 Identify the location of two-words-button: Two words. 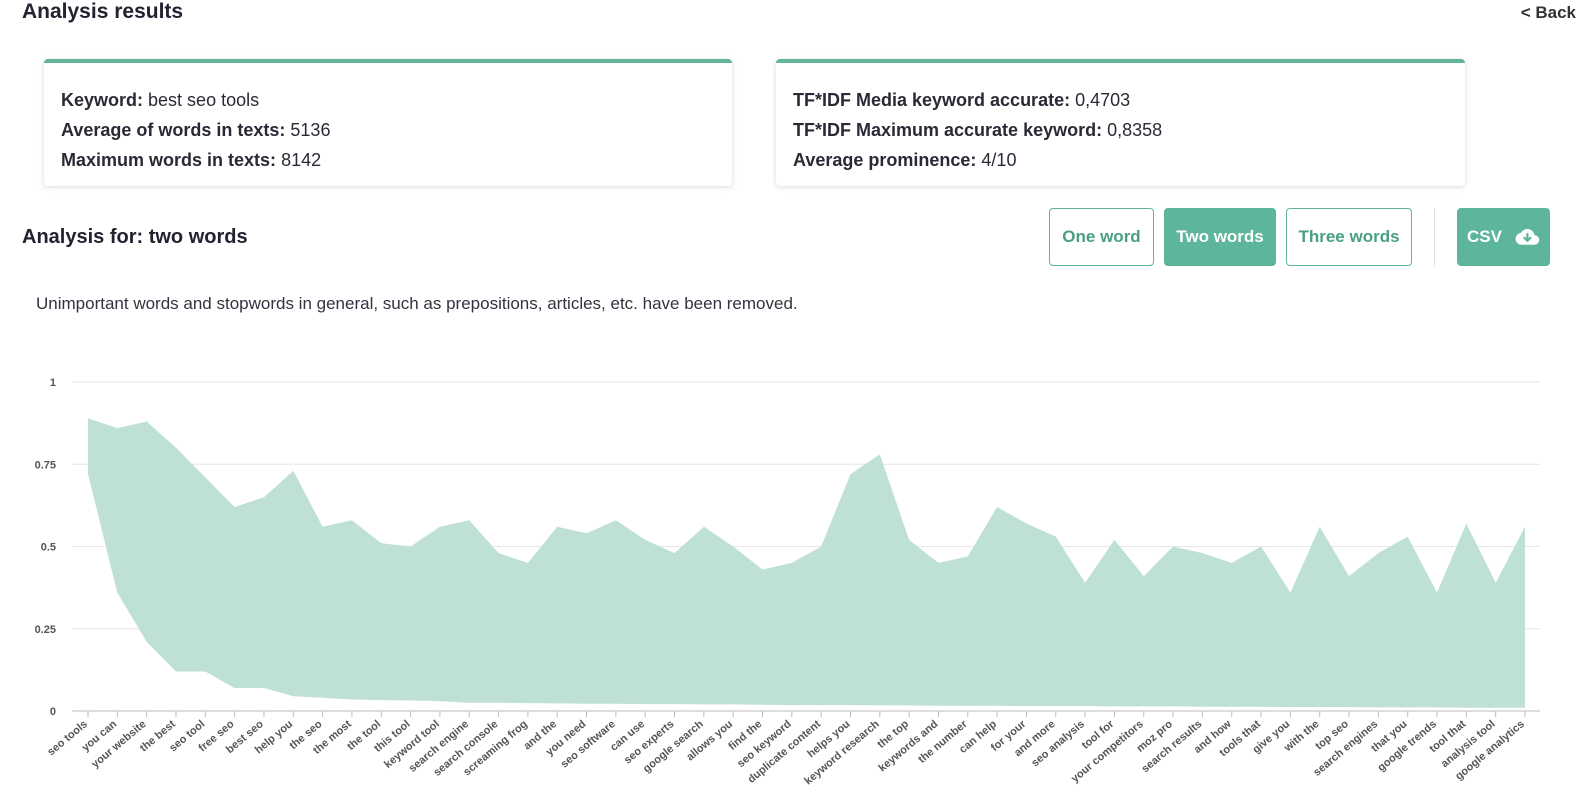
(1220, 237).